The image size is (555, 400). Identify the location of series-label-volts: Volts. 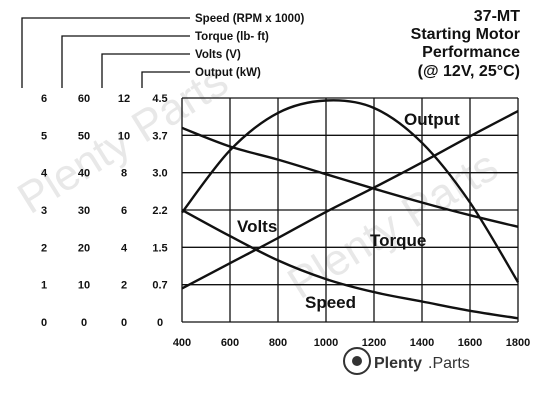
(257, 226).